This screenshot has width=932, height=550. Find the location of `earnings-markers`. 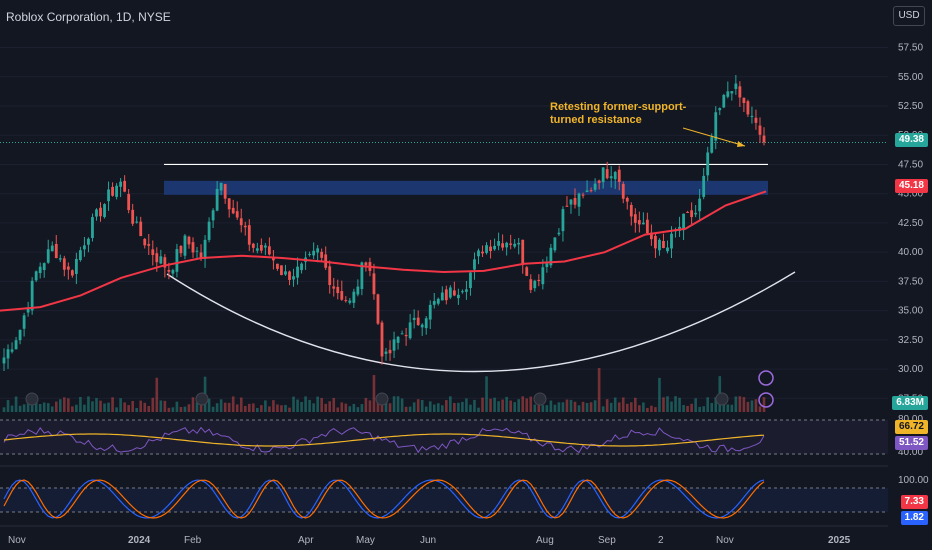

earnings-markers is located at coordinates (377, 399).